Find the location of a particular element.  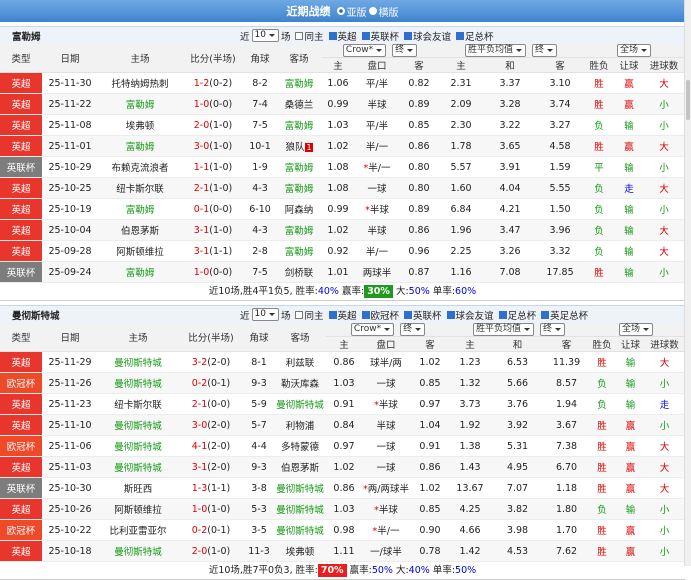

corners: 5-9 is located at coordinates (259, 404).